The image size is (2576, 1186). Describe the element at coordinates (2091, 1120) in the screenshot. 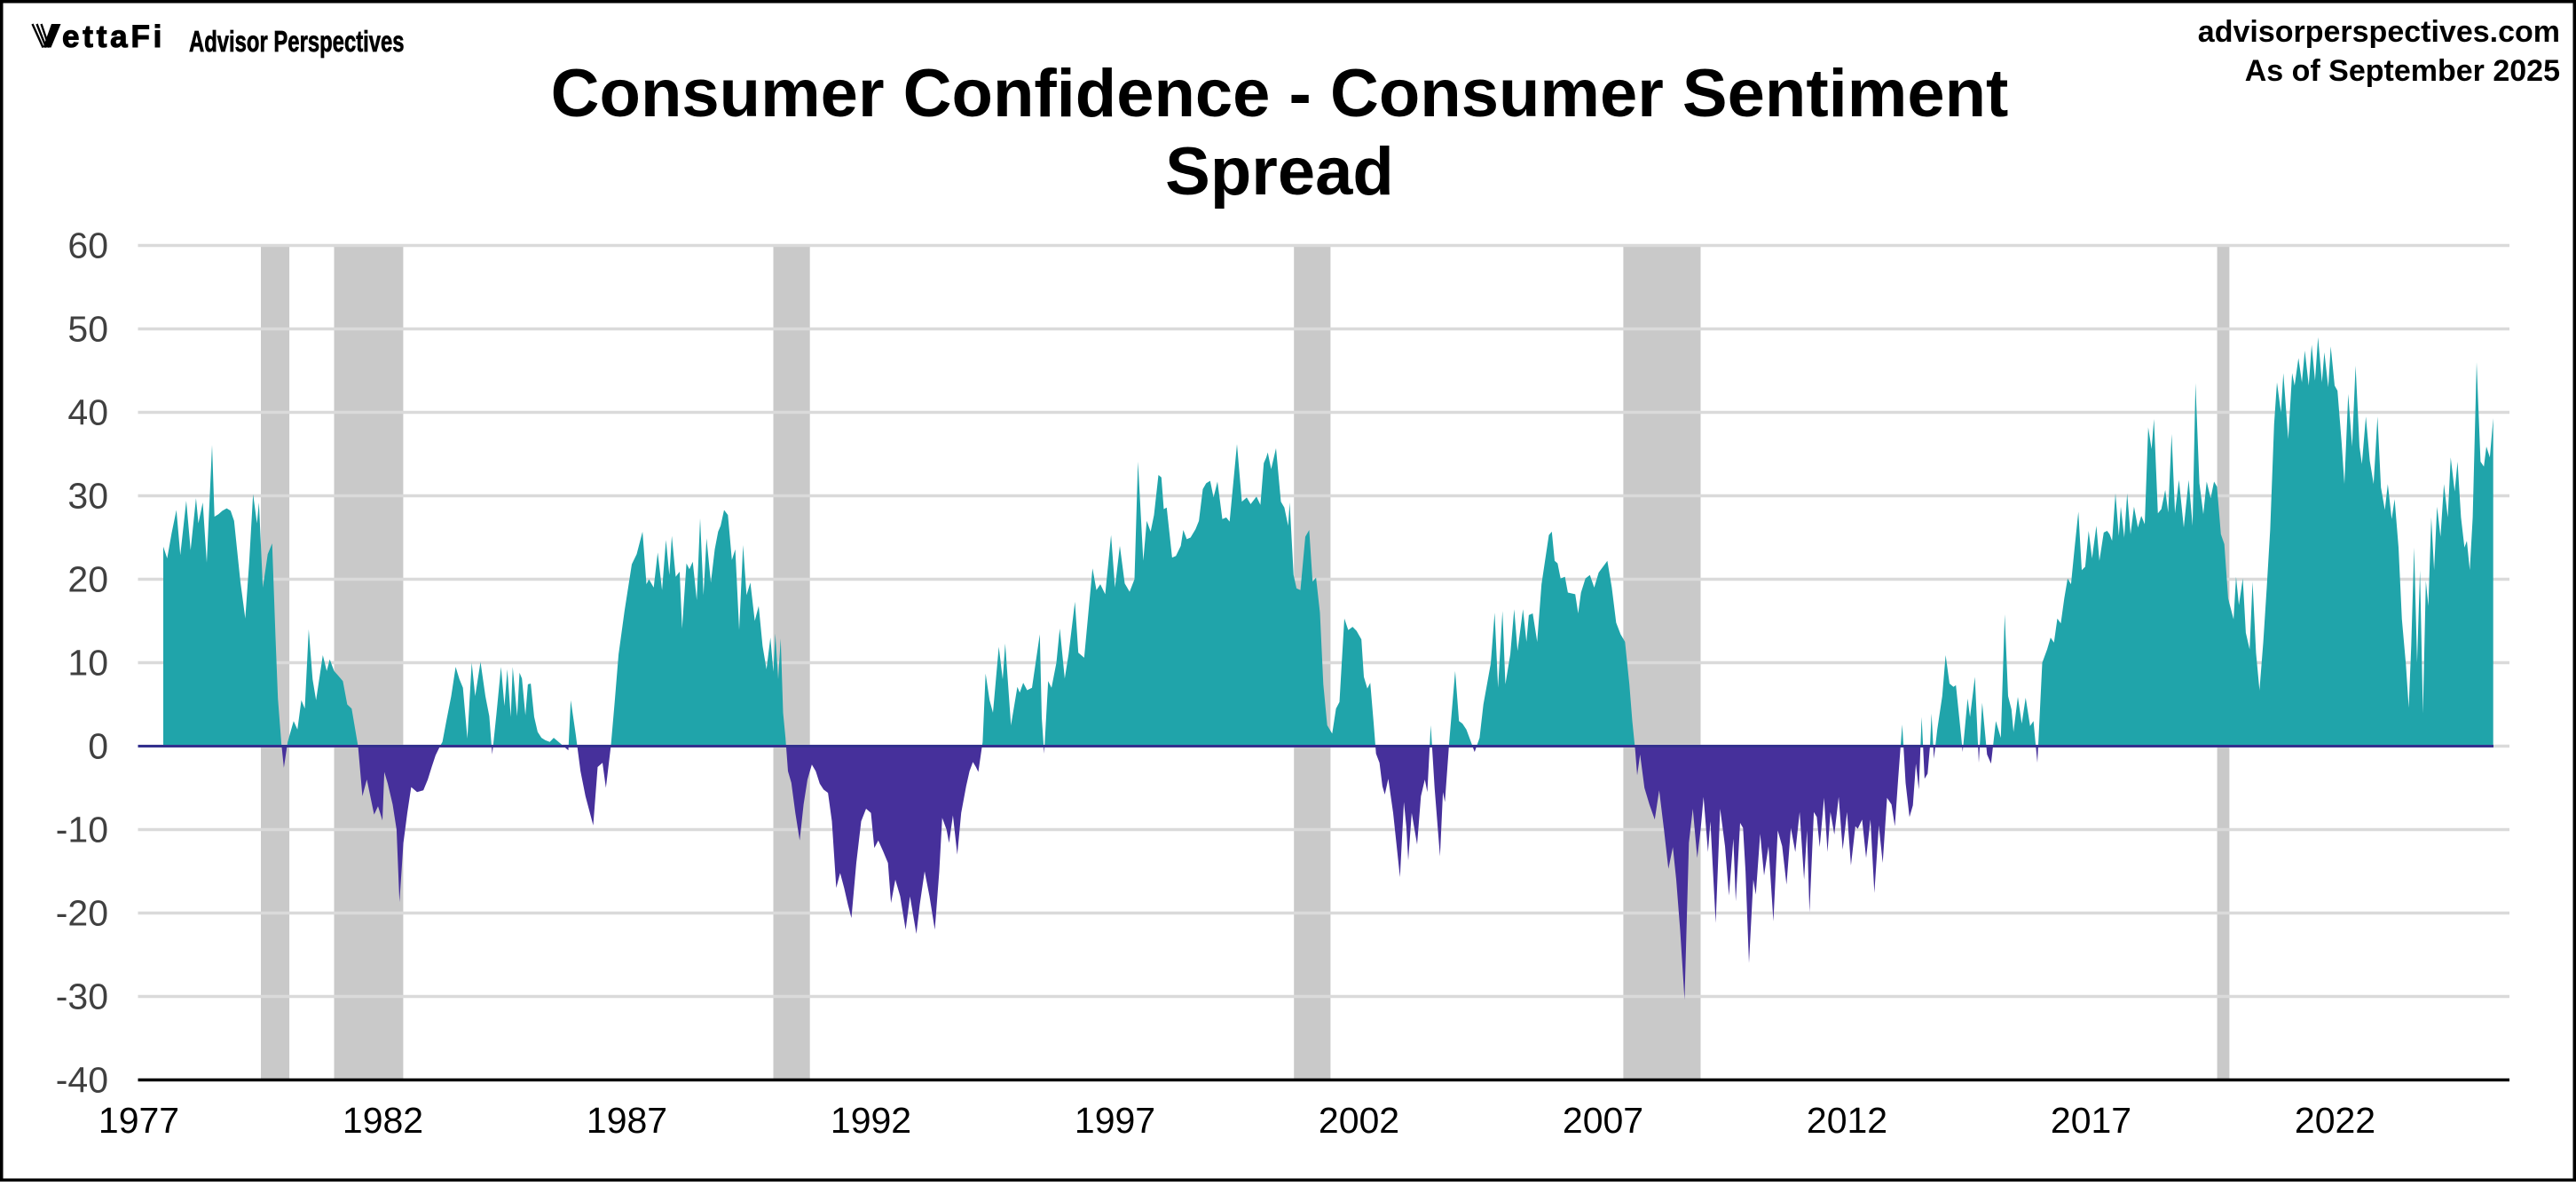

I see `svg-text: 2017` at that location.